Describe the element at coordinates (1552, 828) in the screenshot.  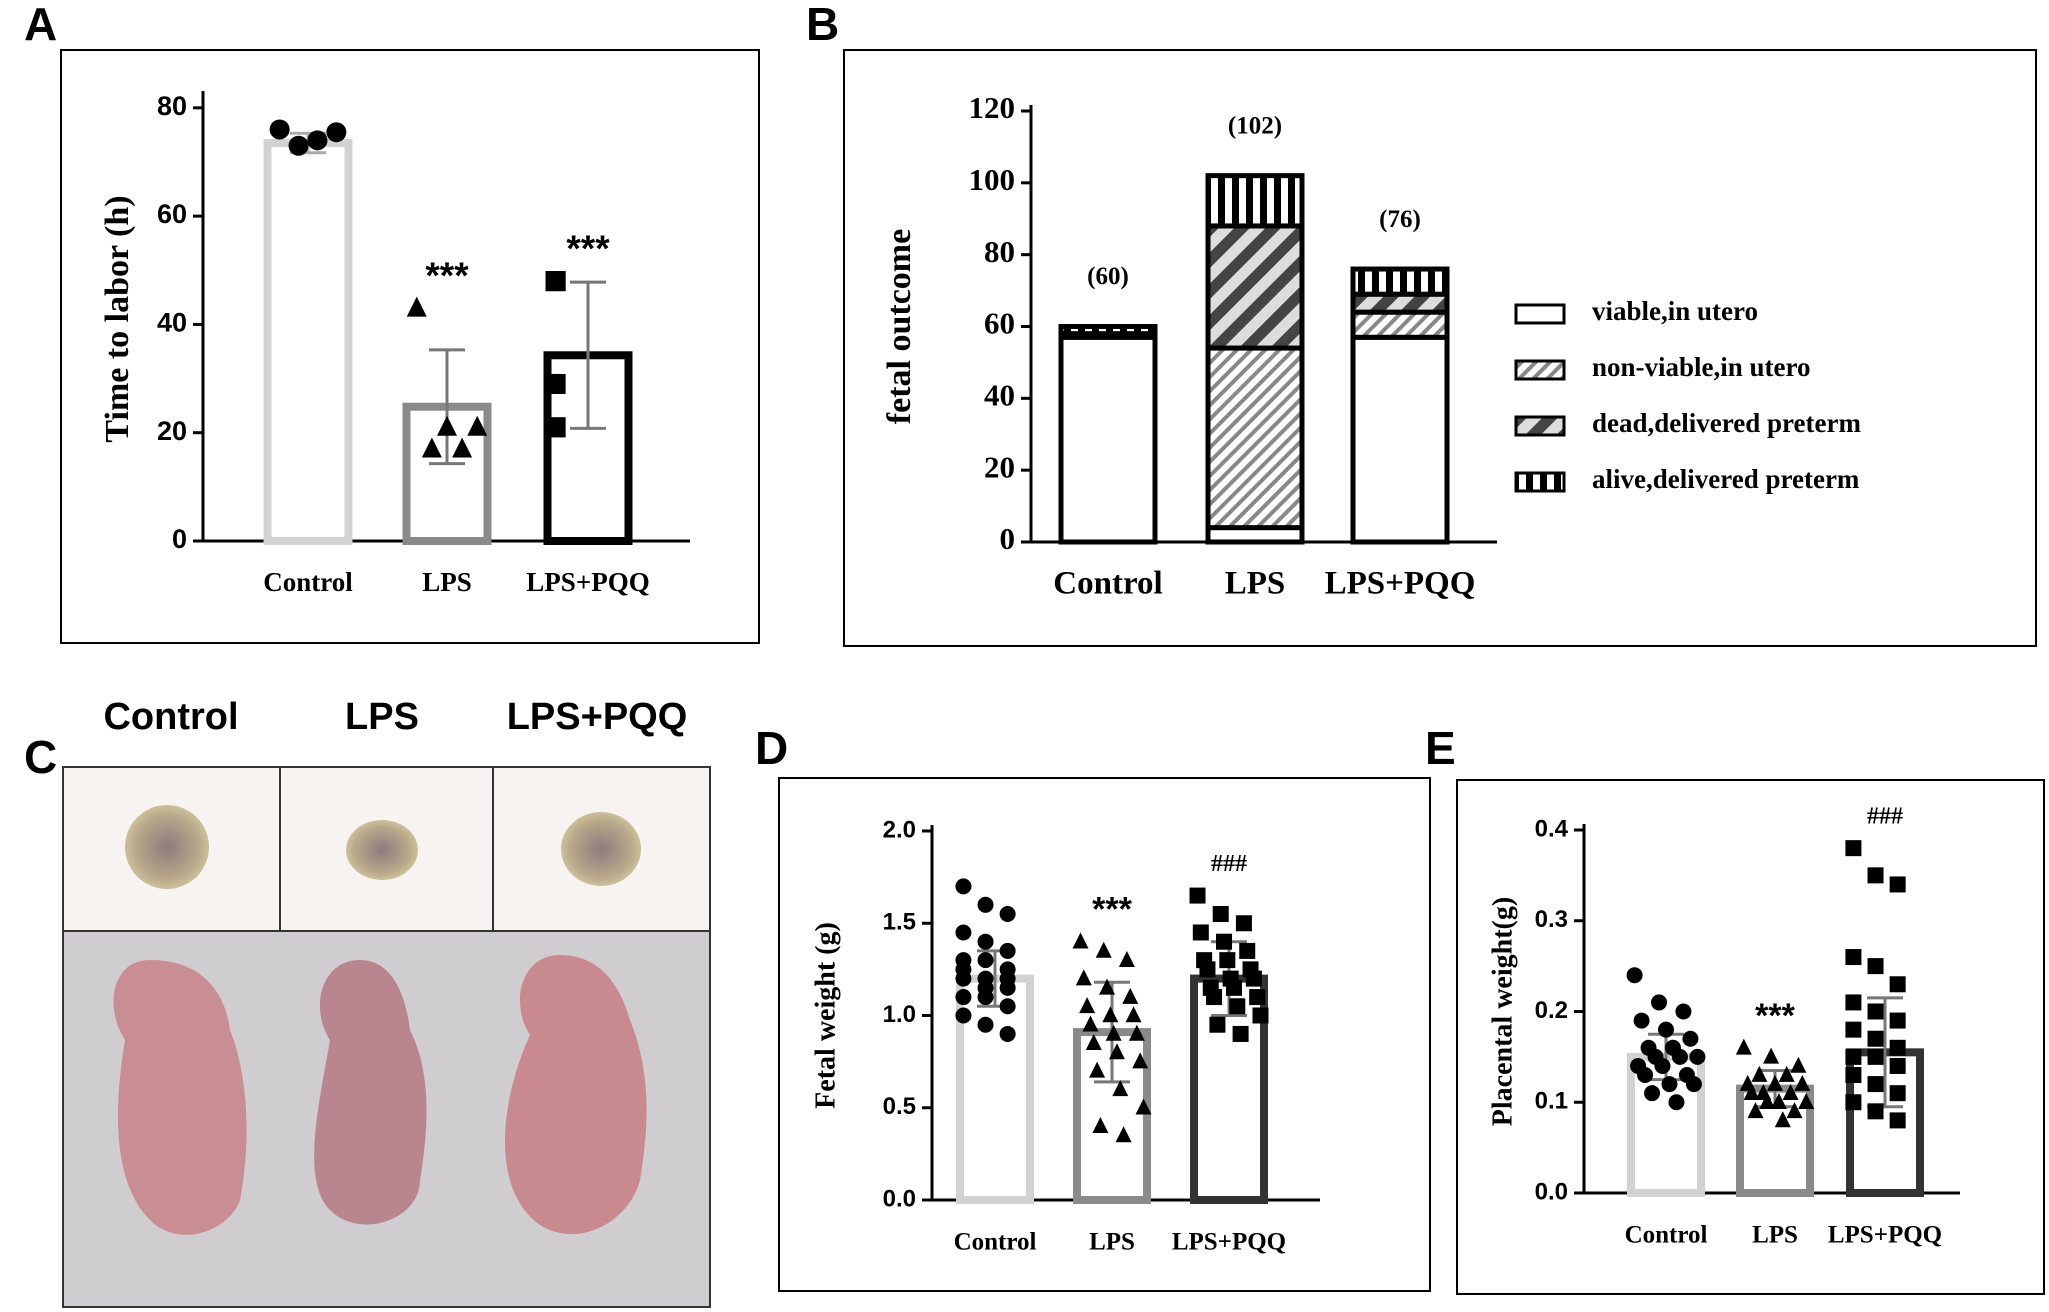
I see `y-tick-label: 0.4` at that location.